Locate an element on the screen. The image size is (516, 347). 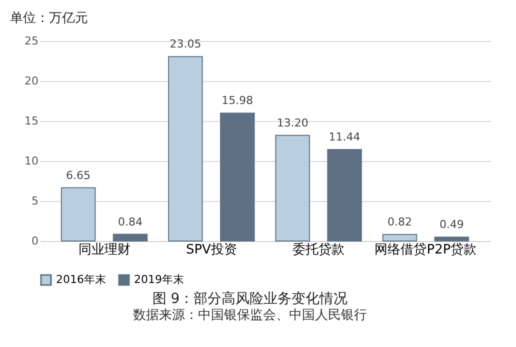
x-tick-label: 同业理财 is located at coordinates (104, 250).